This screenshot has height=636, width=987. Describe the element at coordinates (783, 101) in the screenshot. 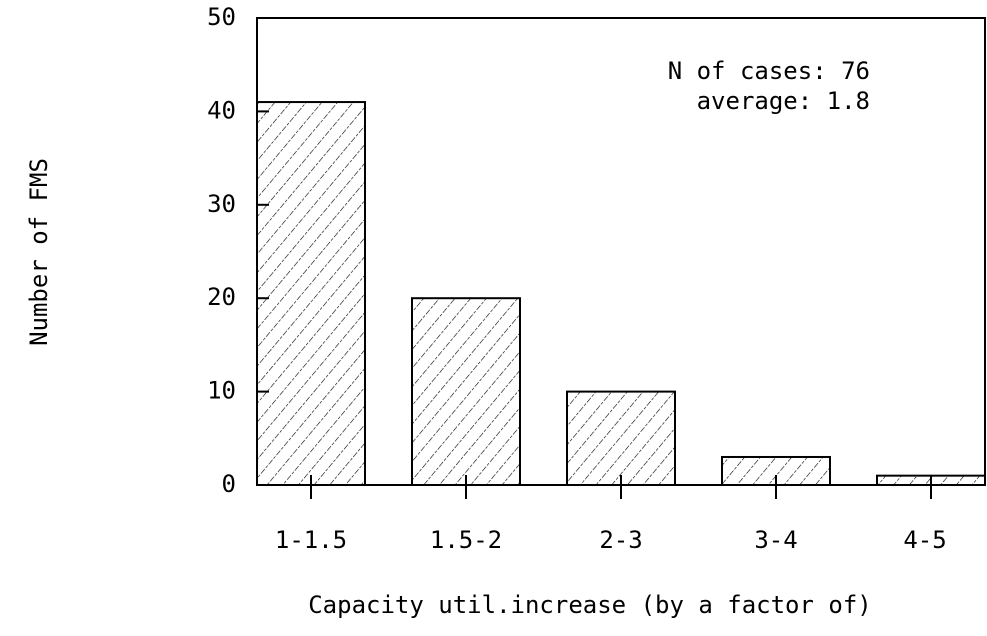

I see `annotation: average: 1.8` at that location.